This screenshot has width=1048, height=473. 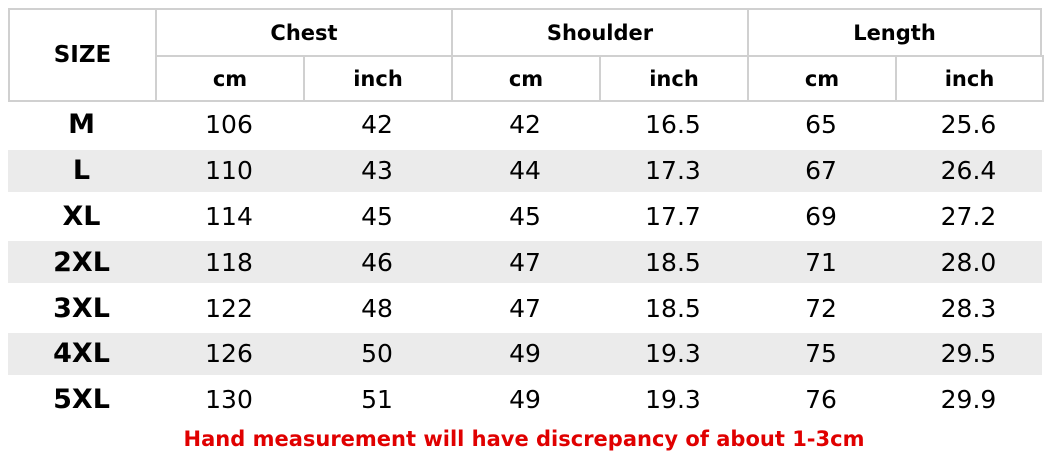 I want to click on measurement: 75, so click(x=821, y=354).